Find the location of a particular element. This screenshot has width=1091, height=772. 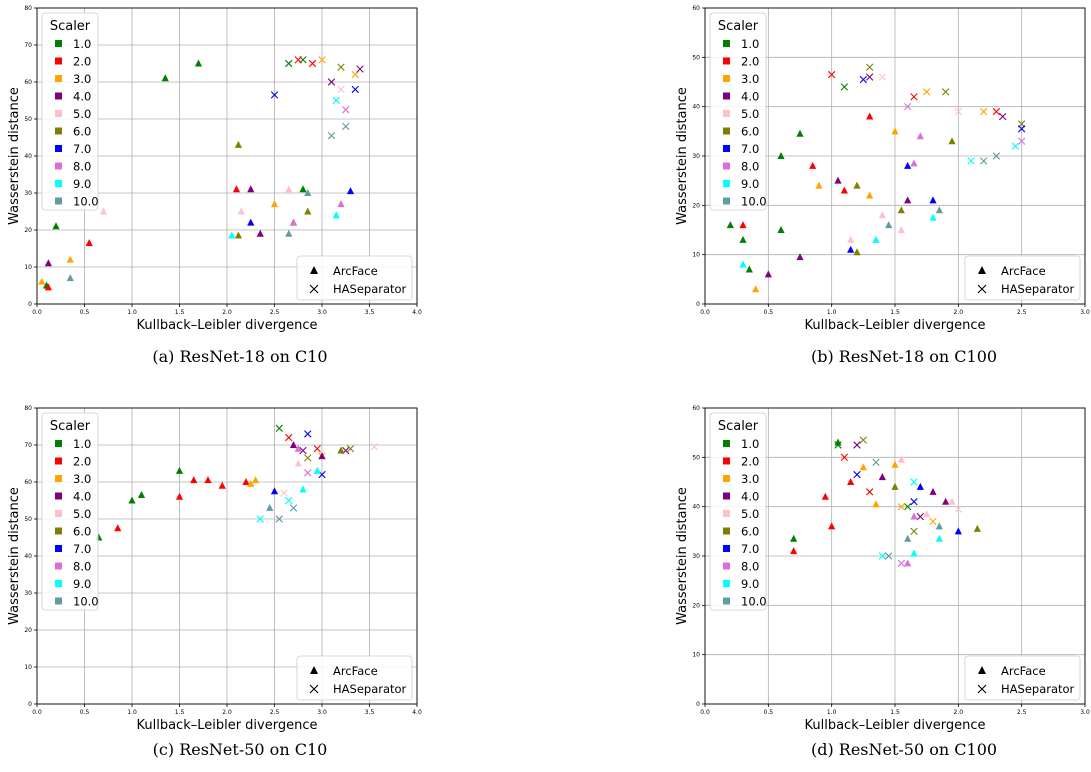

y-tick-label: 0 is located at coordinates (698, 304).